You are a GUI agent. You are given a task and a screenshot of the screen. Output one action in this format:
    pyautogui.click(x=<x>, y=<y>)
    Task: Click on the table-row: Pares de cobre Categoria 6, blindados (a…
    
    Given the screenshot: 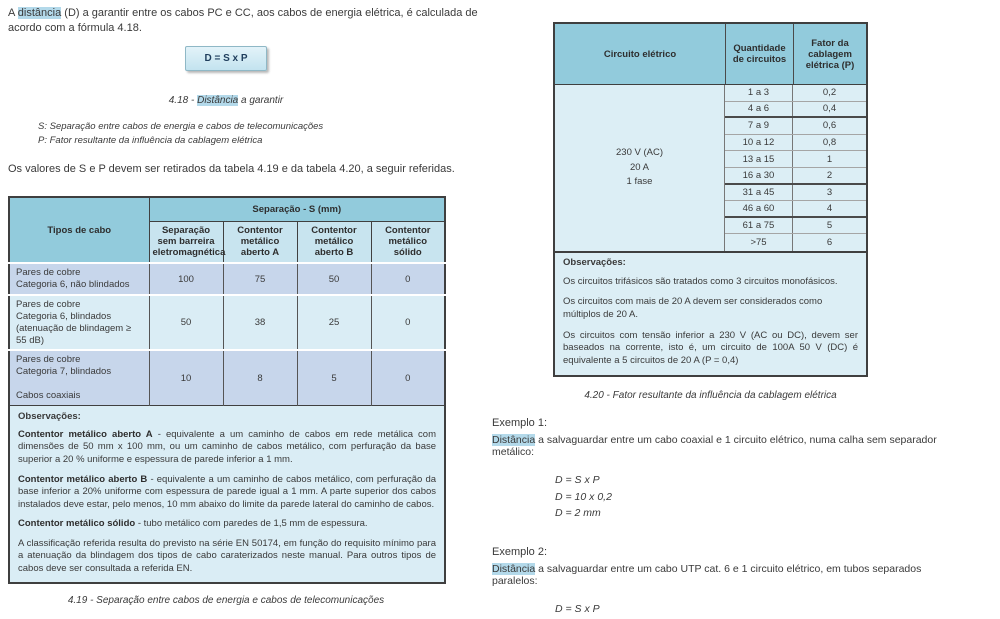 What is the action you would take?
    pyautogui.click(x=227, y=322)
    